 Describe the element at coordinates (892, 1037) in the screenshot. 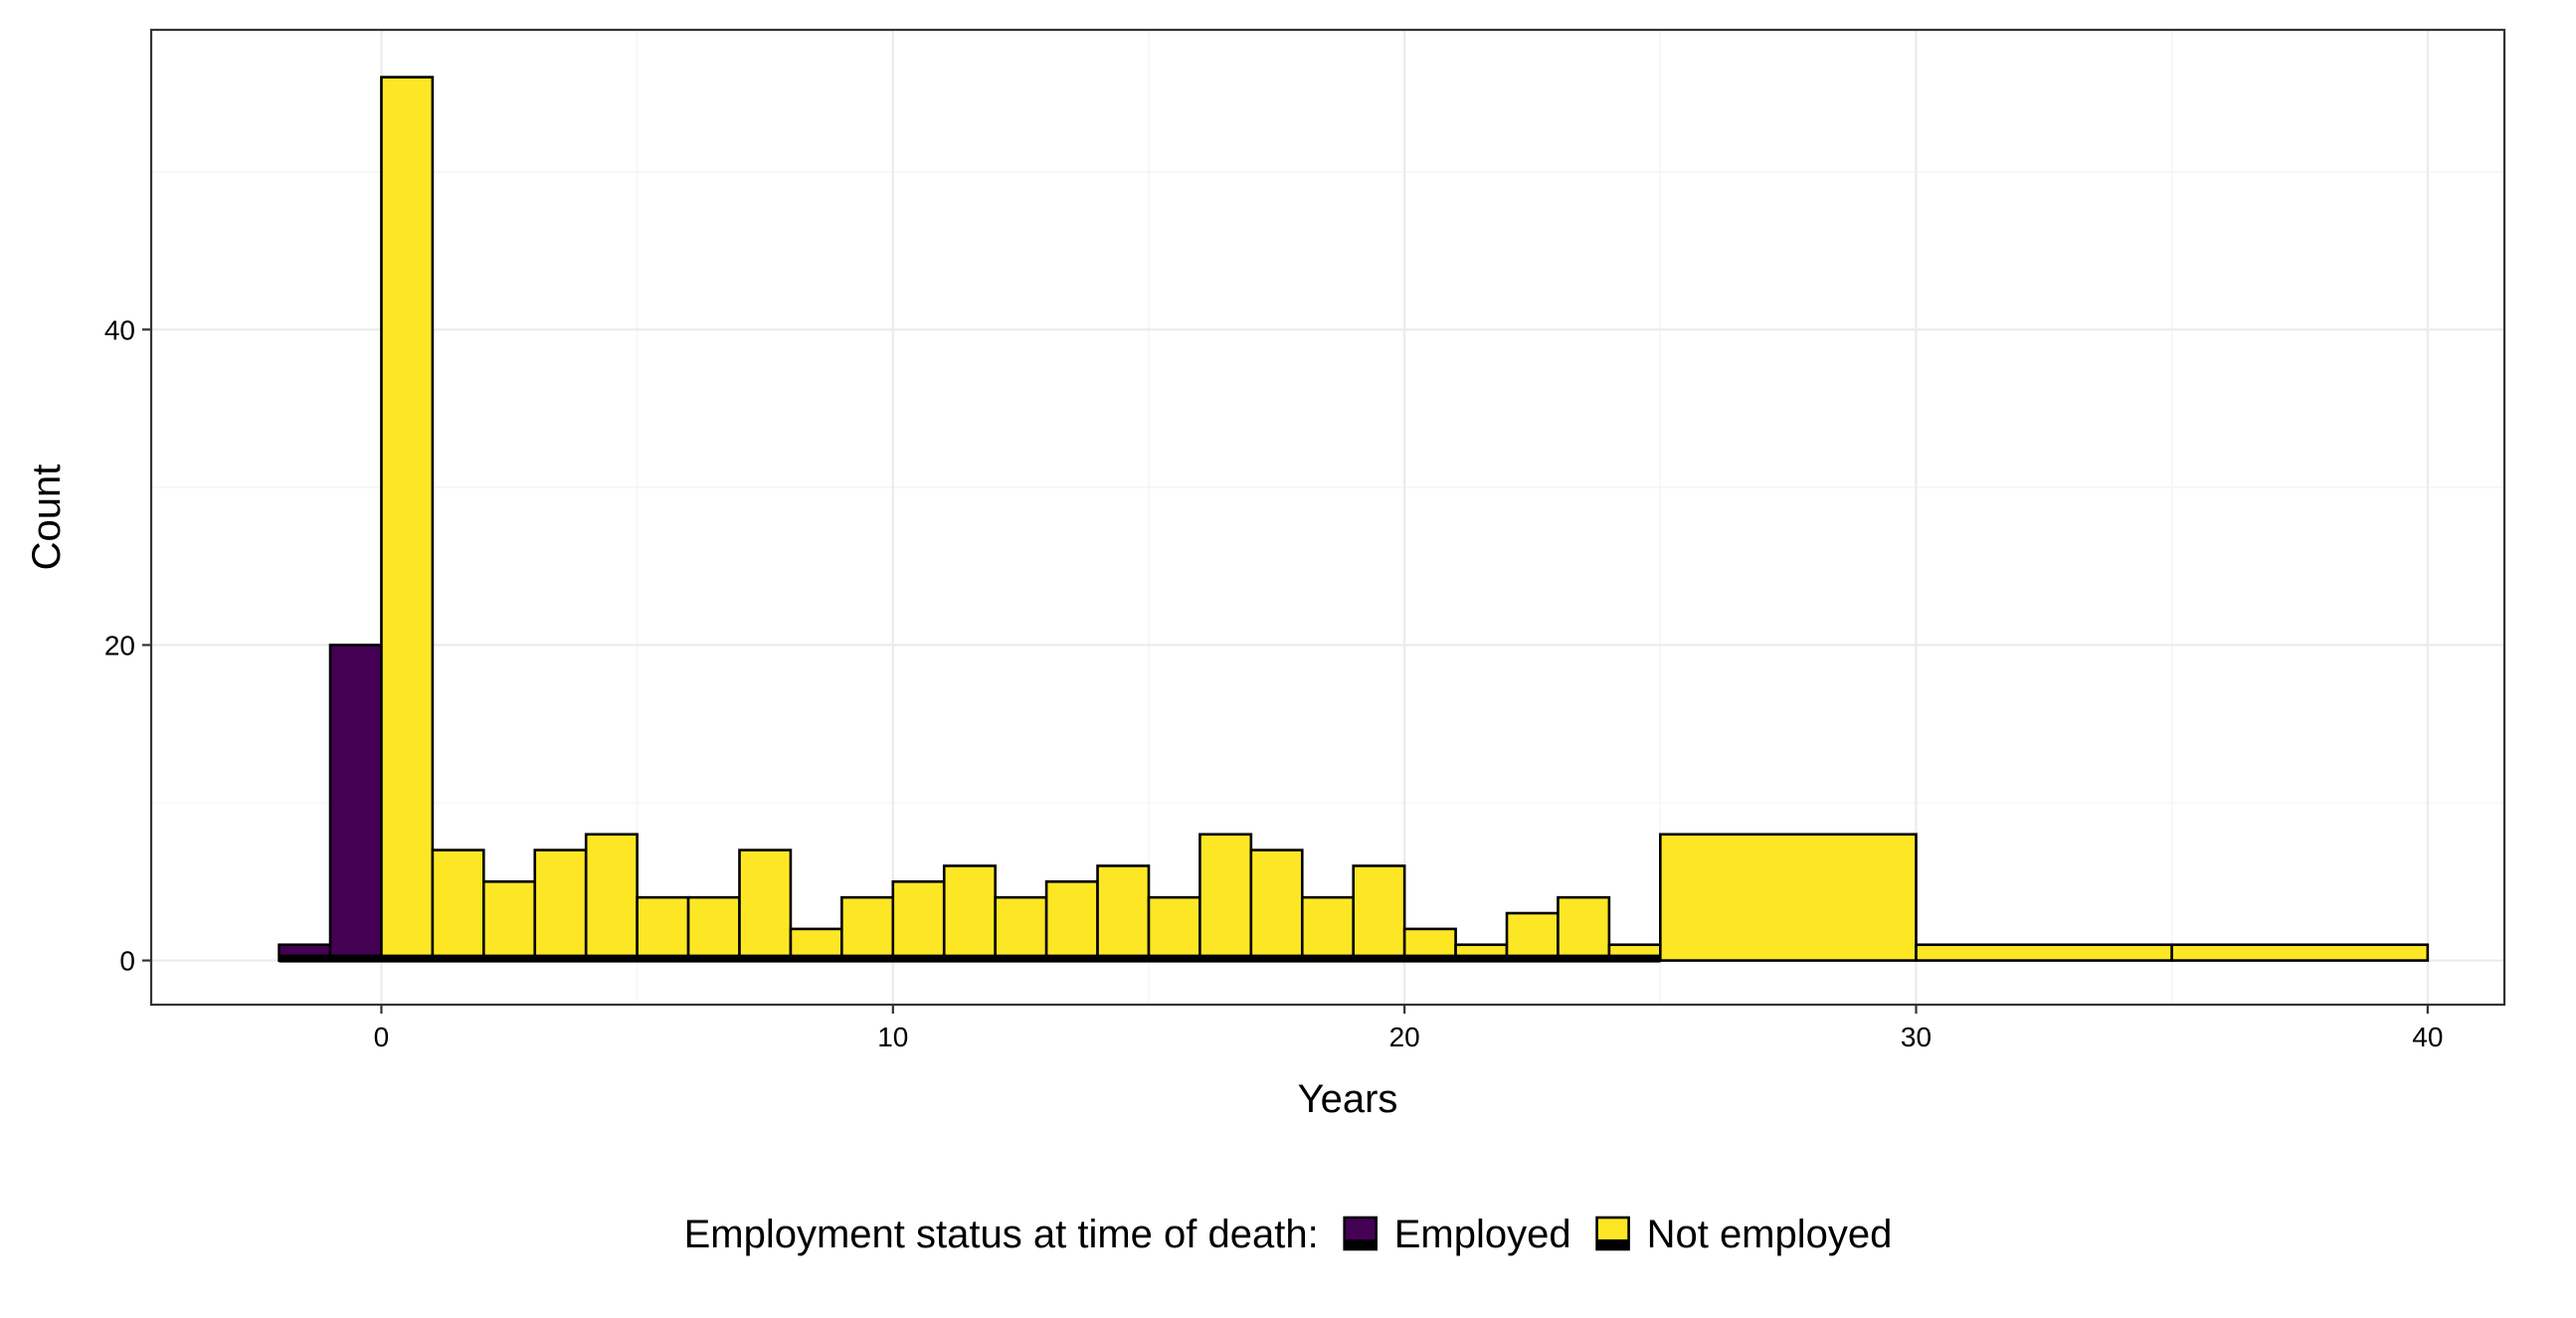

I see `x-tick-label: 10` at that location.